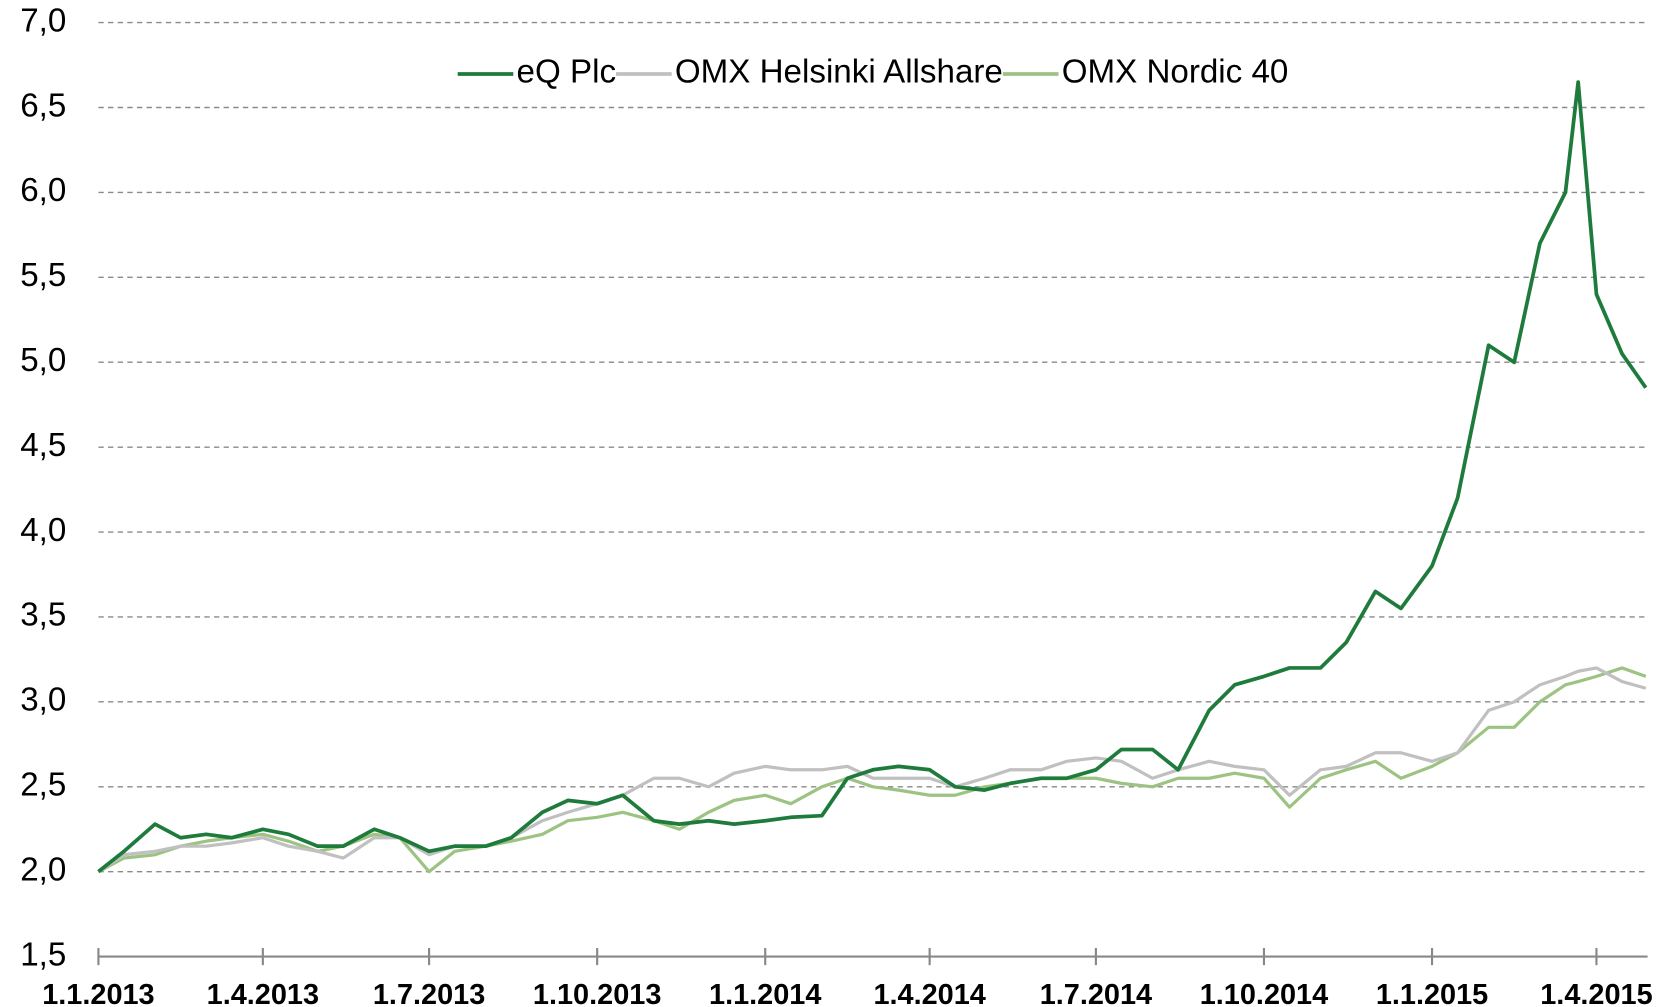 The width and height of the screenshot is (1669, 1007). What do you see at coordinates (43, 190) in the screenshot?
I see `y-tick-label: 6,0` at bounding box center [43, 190].